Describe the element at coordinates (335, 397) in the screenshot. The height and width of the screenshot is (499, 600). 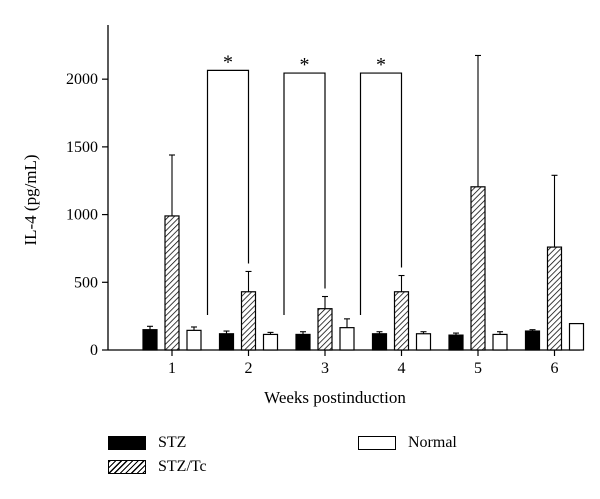
I see `x-axis-label: Weeks postinduction` at that location.